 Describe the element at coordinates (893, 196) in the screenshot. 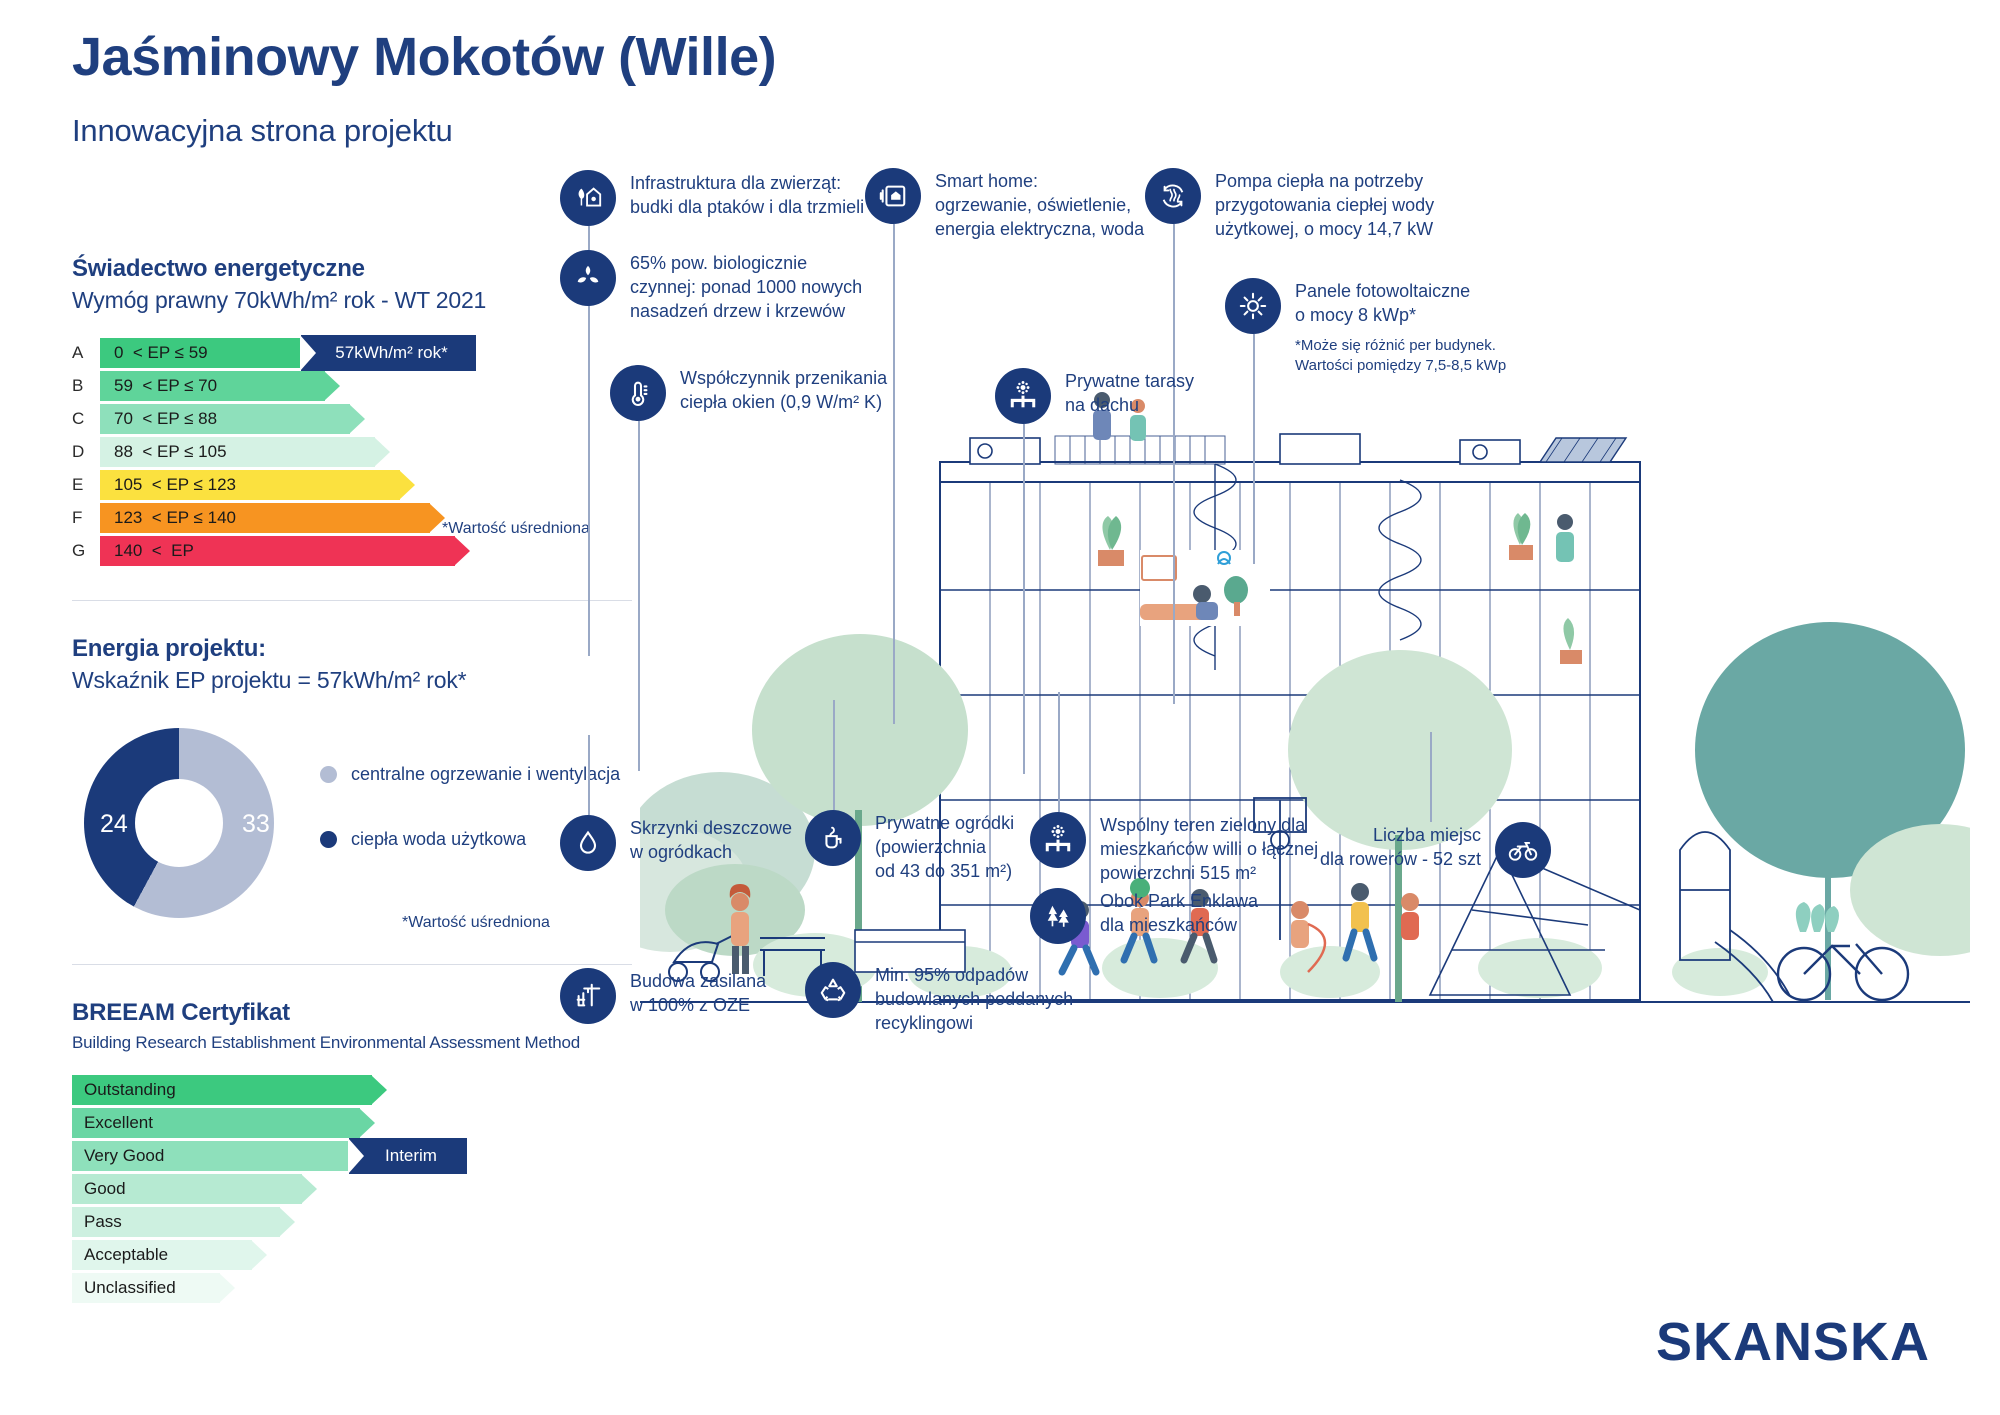

I see `smart-home-icon` at that location.